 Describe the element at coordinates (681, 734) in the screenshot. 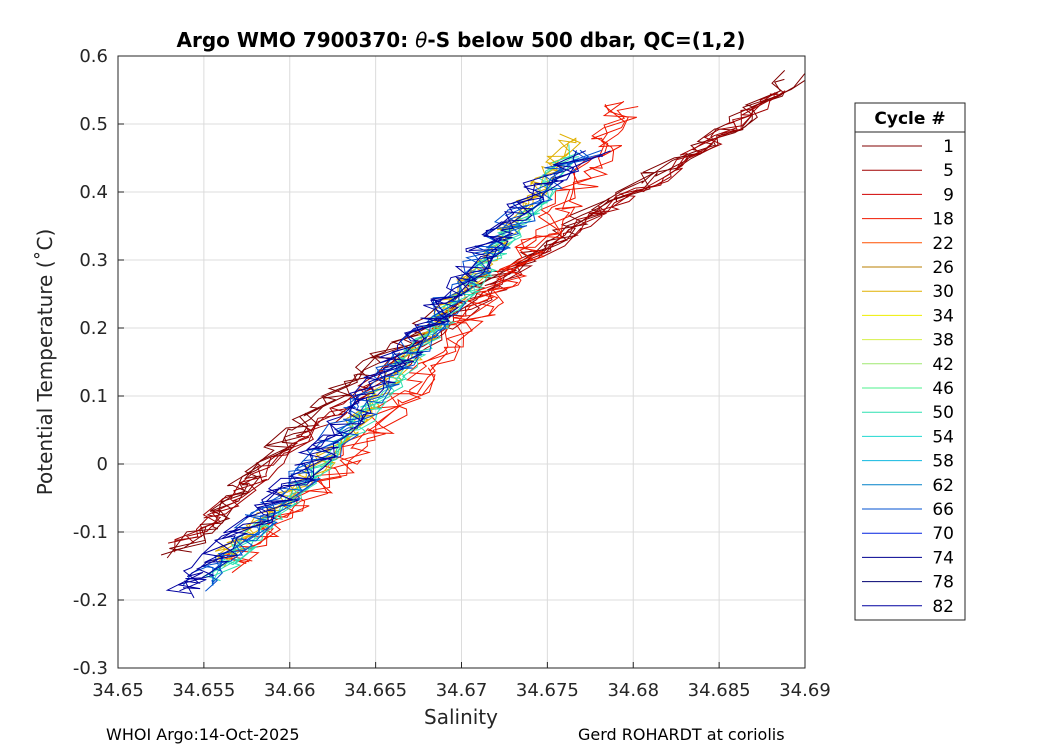

I see `footer-right: Gerd ROHARDT at coriolis` at that location.